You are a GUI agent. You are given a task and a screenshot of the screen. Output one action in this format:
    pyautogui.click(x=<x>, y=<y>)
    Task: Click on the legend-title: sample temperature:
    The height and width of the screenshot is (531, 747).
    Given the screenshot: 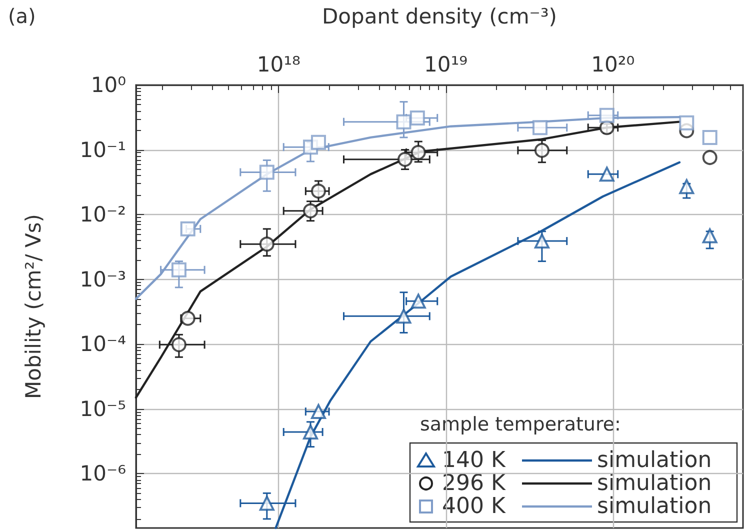 What is the action you would take?
    pyautogui.click(x=520, y=425)
    